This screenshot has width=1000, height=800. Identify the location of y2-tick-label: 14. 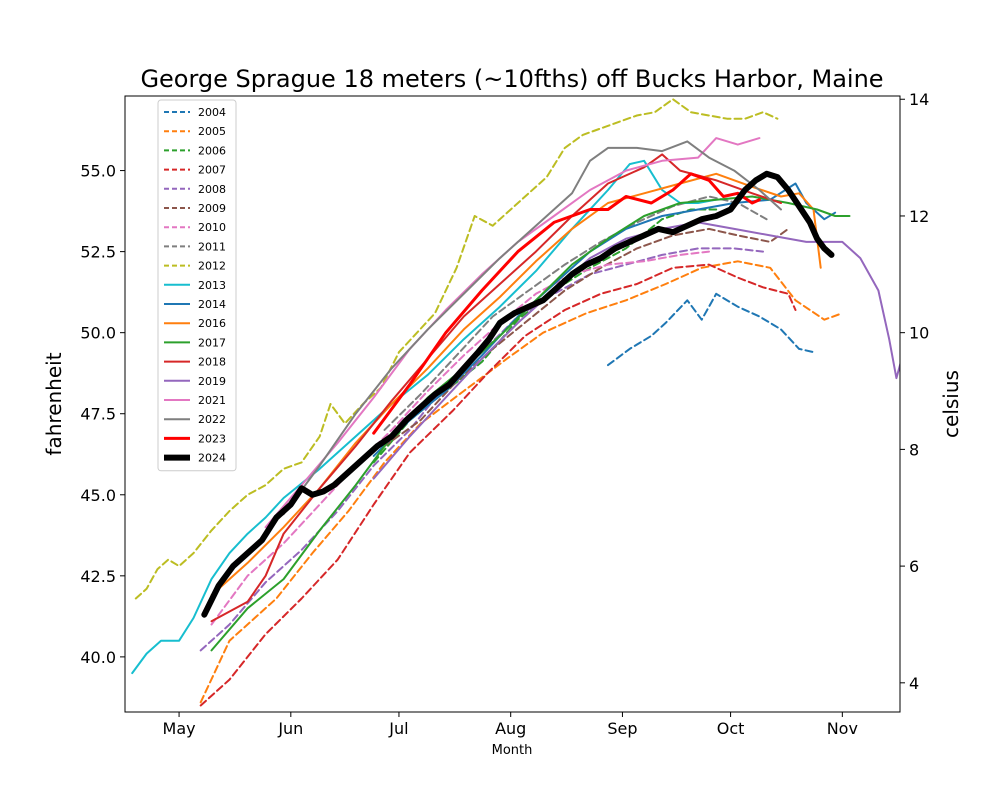
(919, 99).